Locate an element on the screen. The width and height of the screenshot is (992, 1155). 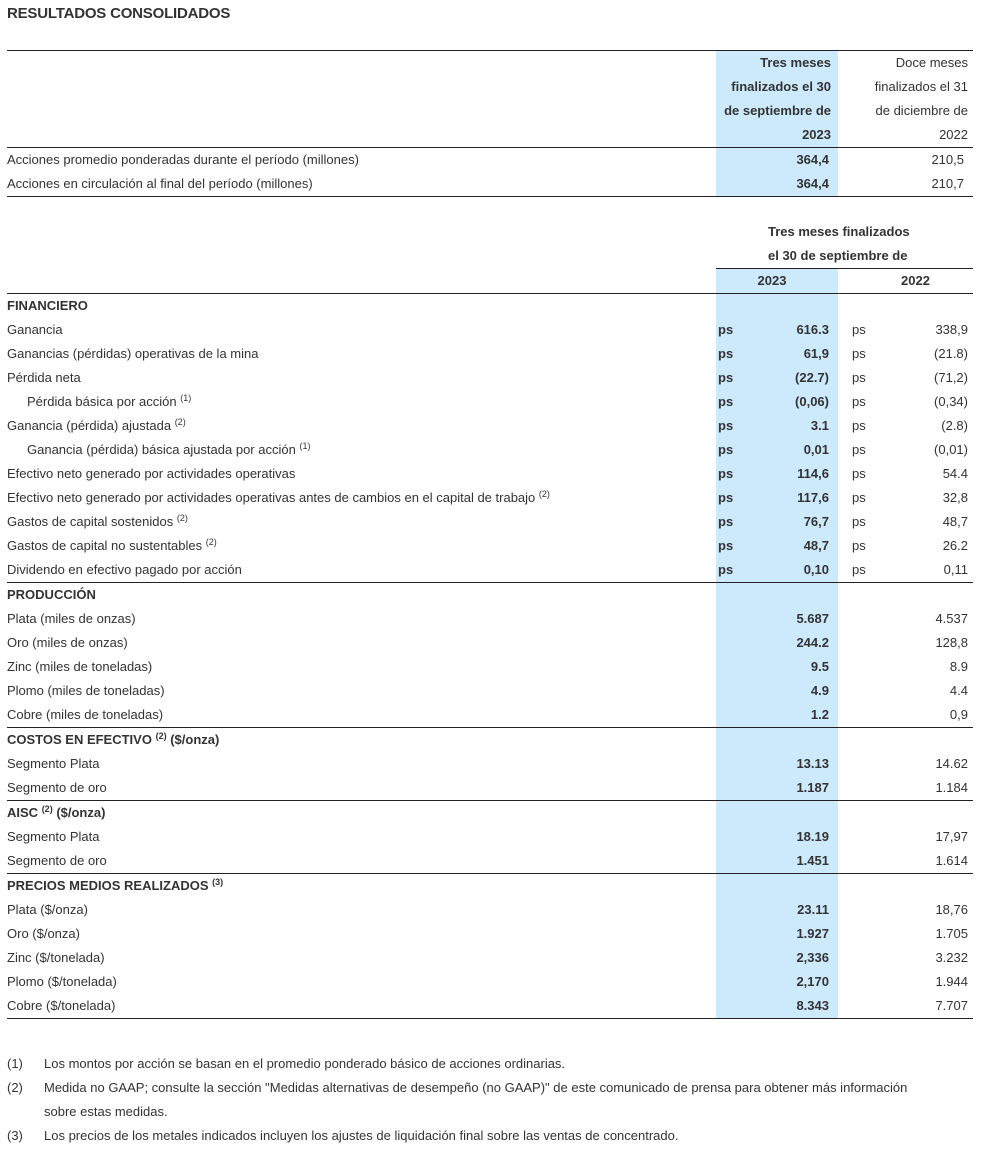
row-label: Pérdida neta is located at coordinates (361, 378).